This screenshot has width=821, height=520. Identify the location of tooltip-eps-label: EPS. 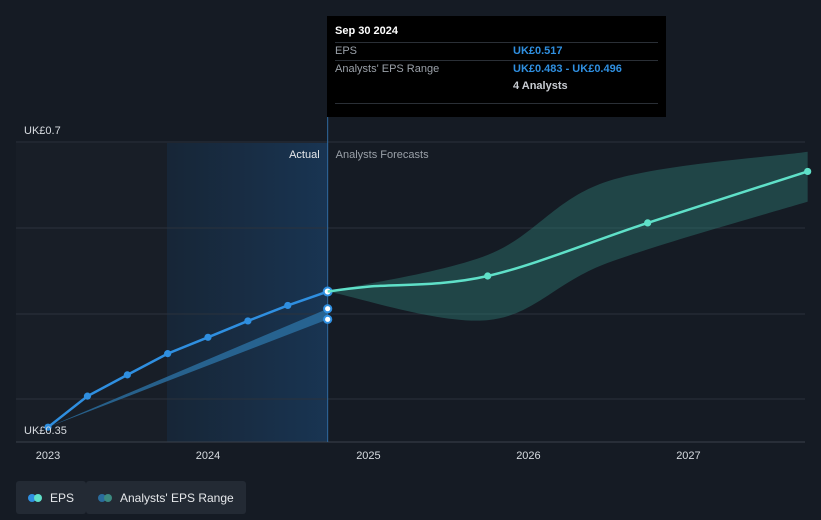
(346, 51).